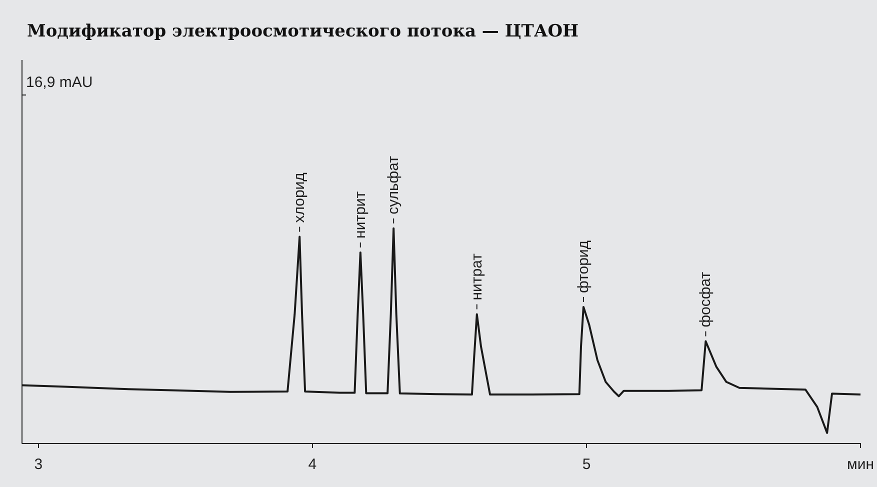 This screenshot has height=487, width=877. I want to click on x-tick-label: мин, so click(860, 464).